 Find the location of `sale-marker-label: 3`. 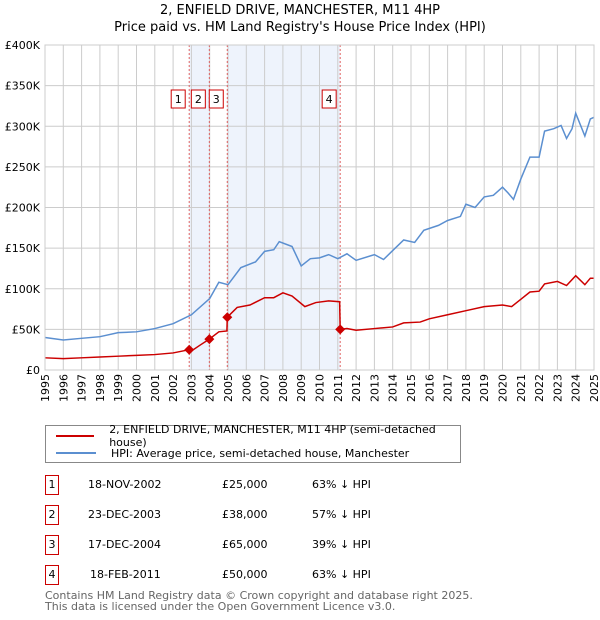

sale-marker-label: 3 is located at coordinates (216, 99).